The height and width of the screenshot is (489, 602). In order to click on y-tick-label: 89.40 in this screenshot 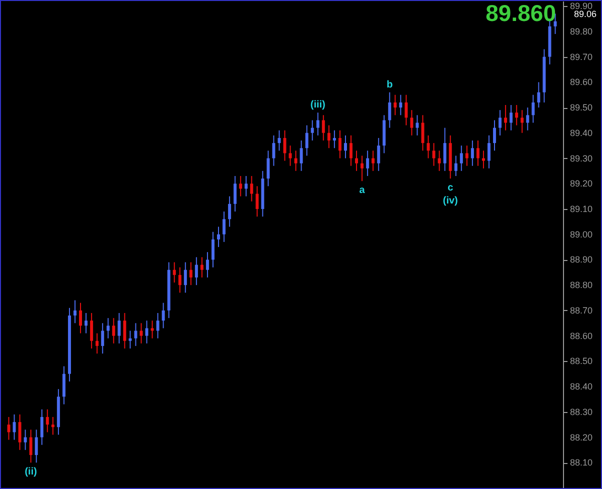, I will do `click(581, 133)`.